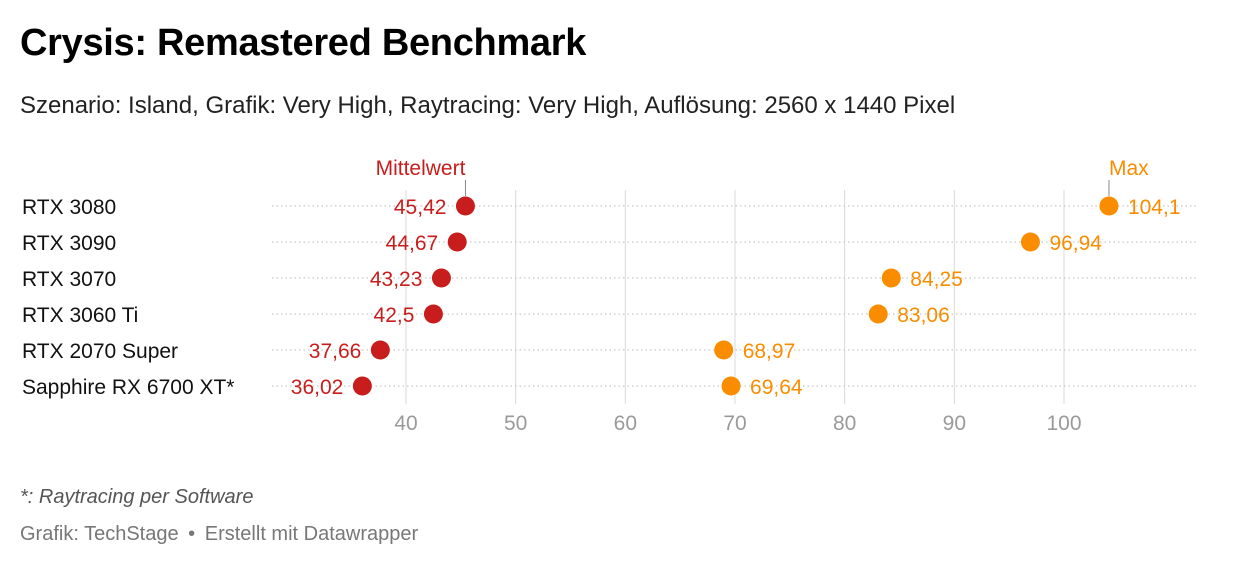 The width and height of the screenshot is (1240, 568). I want to click on category-label: Sapphire RX 6700 XT*, so click(128, 387).